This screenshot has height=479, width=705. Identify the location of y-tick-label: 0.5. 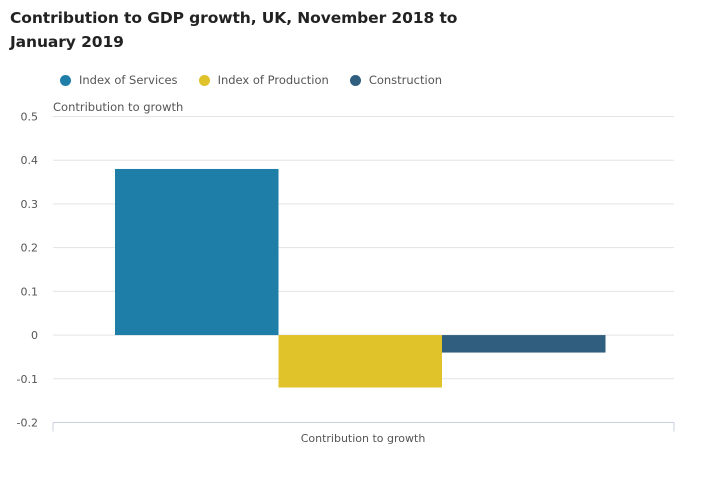
(30, 117).